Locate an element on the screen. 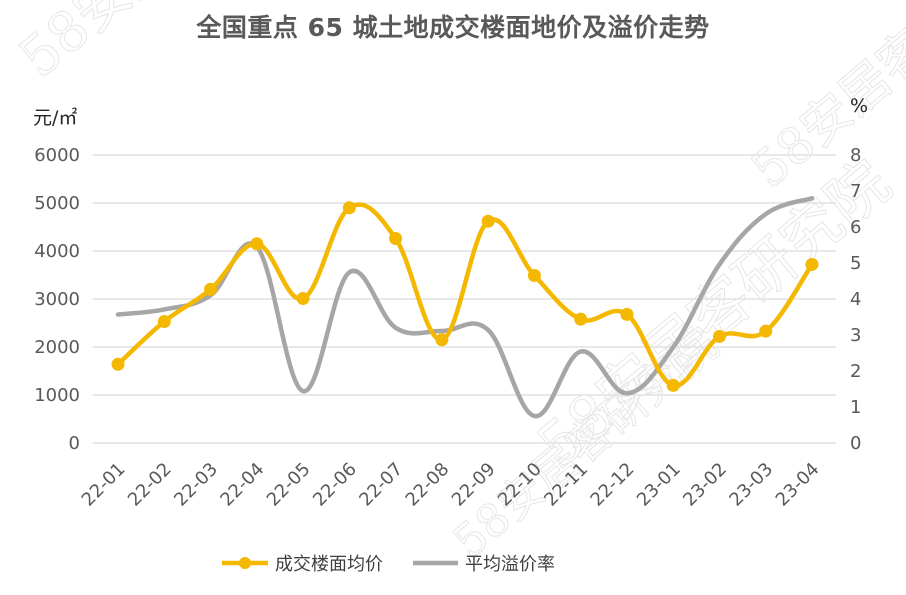 The width and height of the screenshot is (906, 595). legend-label-premium-rate: 平均溢价率 is located at coordinates (510, 564).